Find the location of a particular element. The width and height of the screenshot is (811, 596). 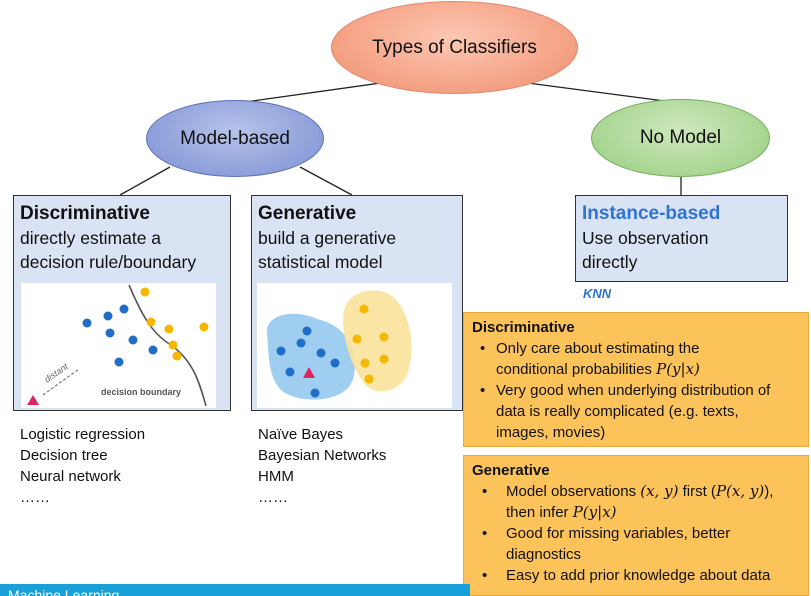

list-item: Decision tree is located at coordinates (64, 455).